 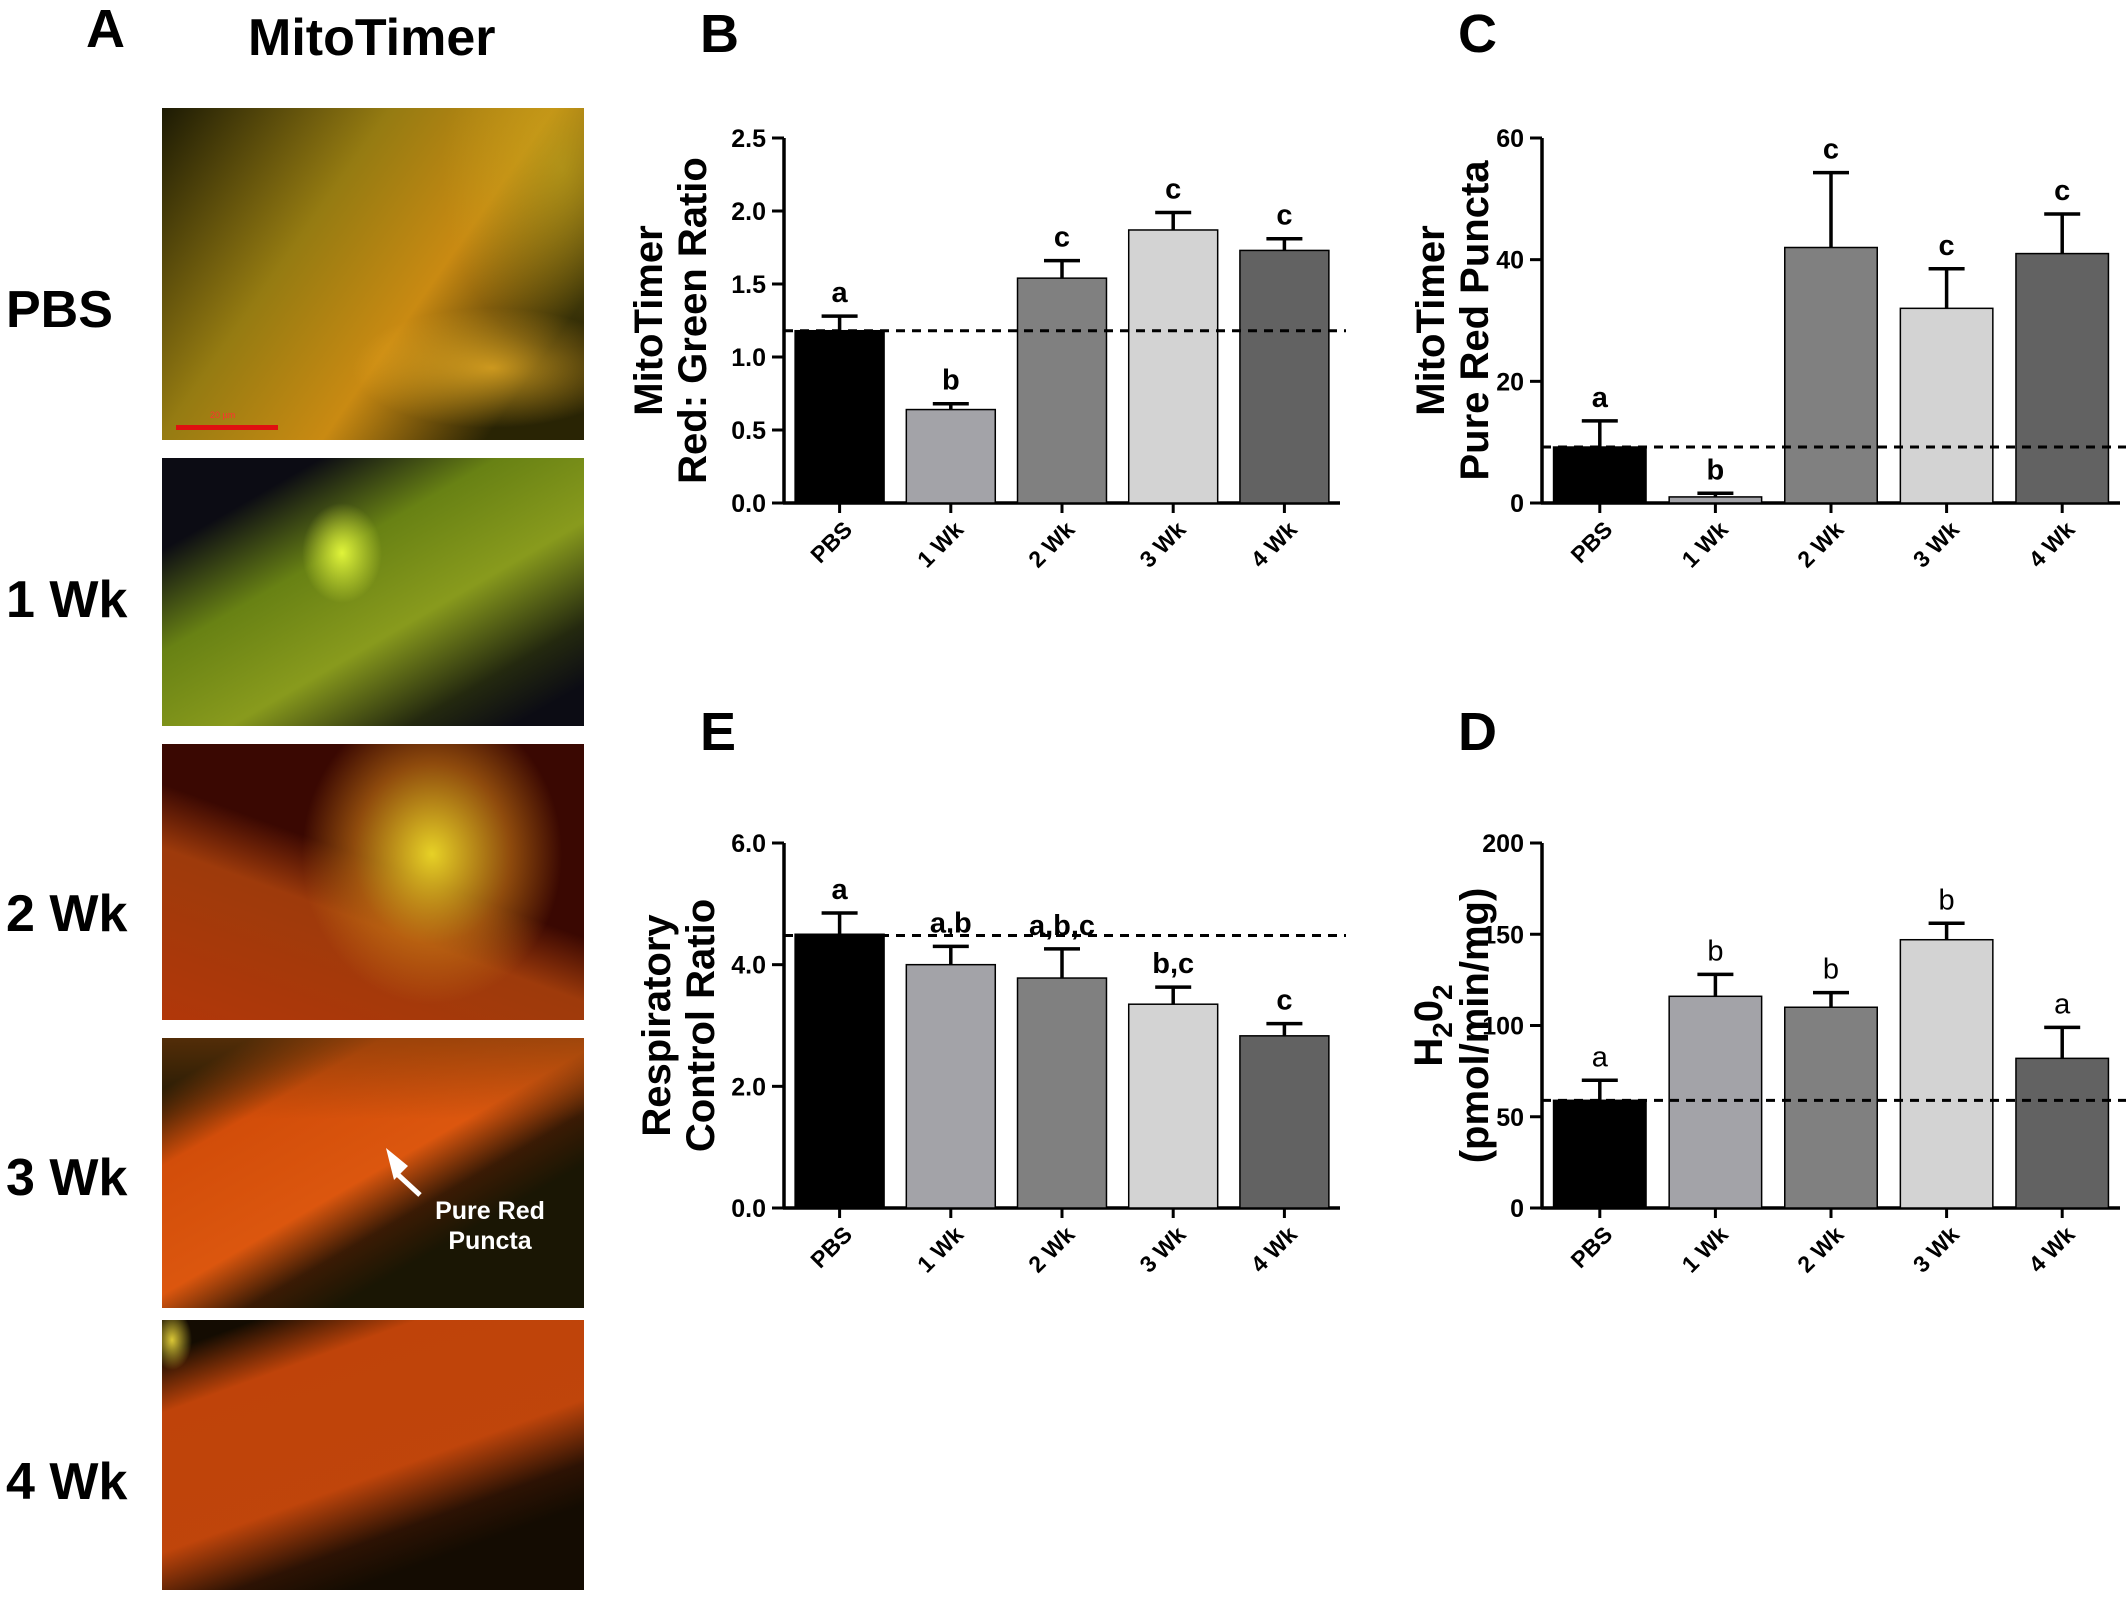 I want to click on panel-letter-b: B, so click(x=719, y=34).